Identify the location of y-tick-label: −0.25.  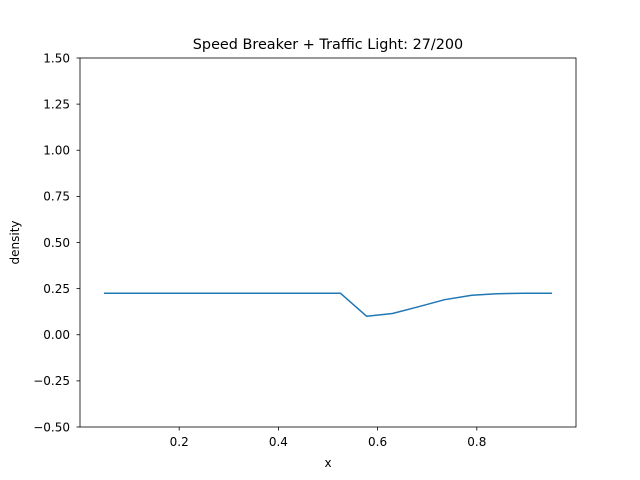
(51, 381).